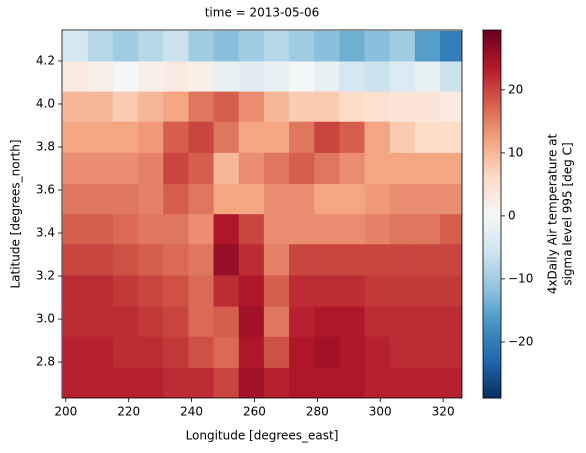 Image resolution: width=586 pixels, height=453 pixels. Describe the element at coordinates (568, 213) in the screenshot. I see `colorbar-label: sigma level 995 [deg C]` at that location.